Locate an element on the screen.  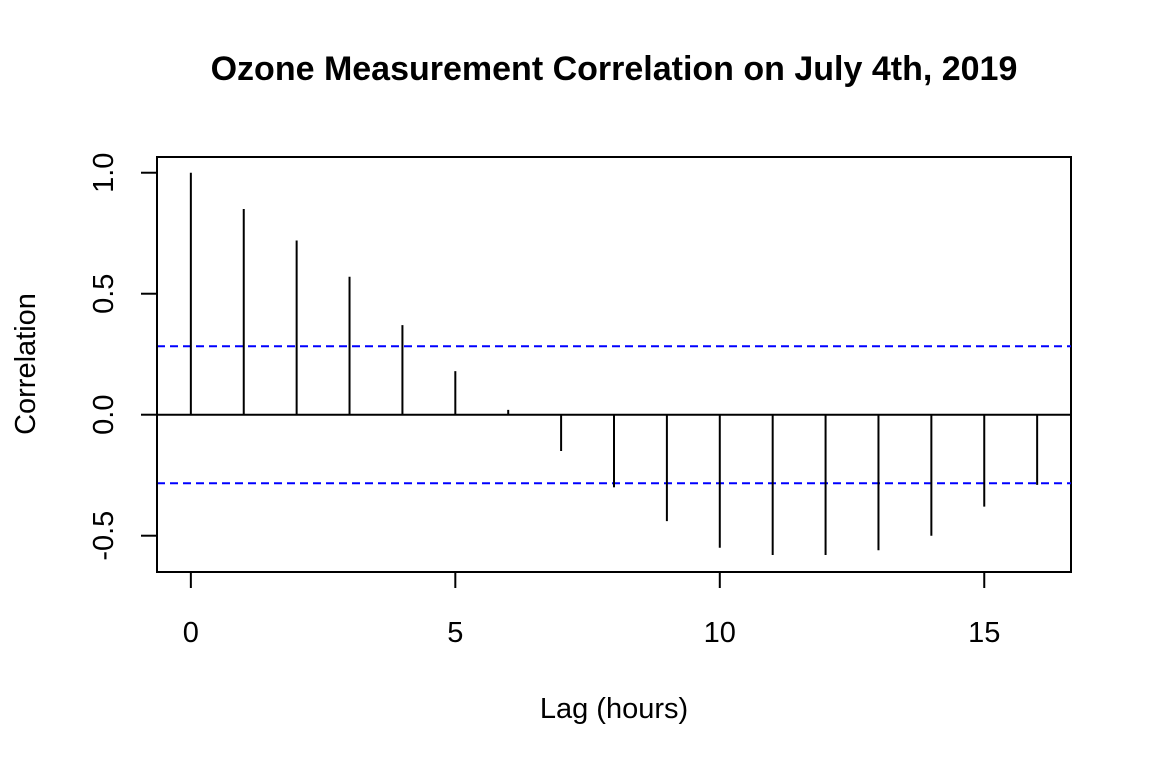
x-axis-label: Lag (hours) is located at coordinates (614, 709).